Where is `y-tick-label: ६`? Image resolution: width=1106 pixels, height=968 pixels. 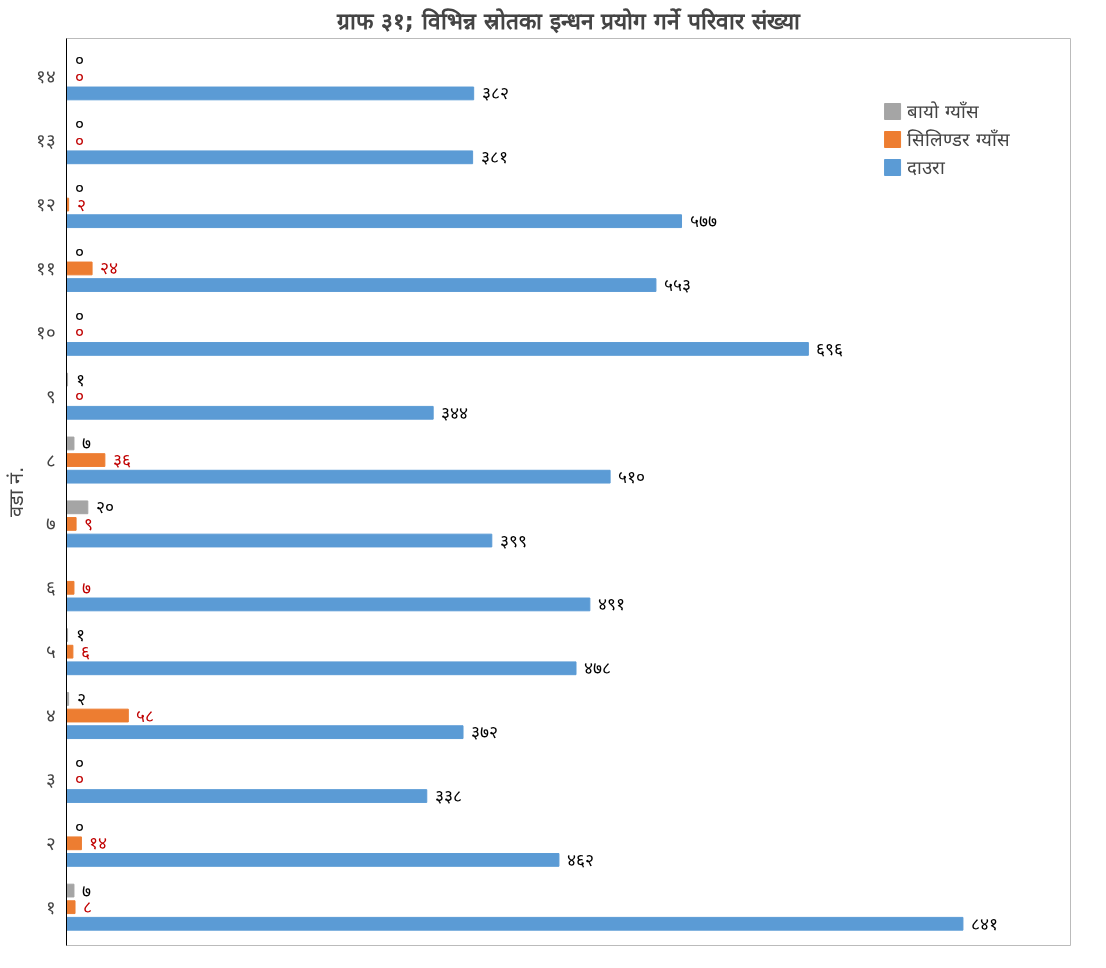 y-tick-label: ६ is located at coordinates (50, 588).